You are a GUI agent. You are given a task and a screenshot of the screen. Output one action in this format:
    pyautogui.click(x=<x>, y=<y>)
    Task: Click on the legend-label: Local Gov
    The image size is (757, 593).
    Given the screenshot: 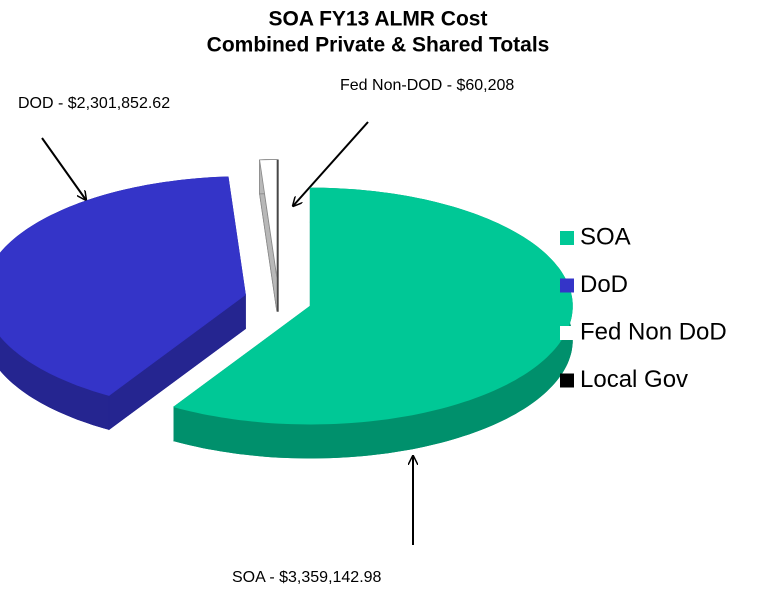 What is the action you would take?
    pyautogui.click(x=634, y=379)
    